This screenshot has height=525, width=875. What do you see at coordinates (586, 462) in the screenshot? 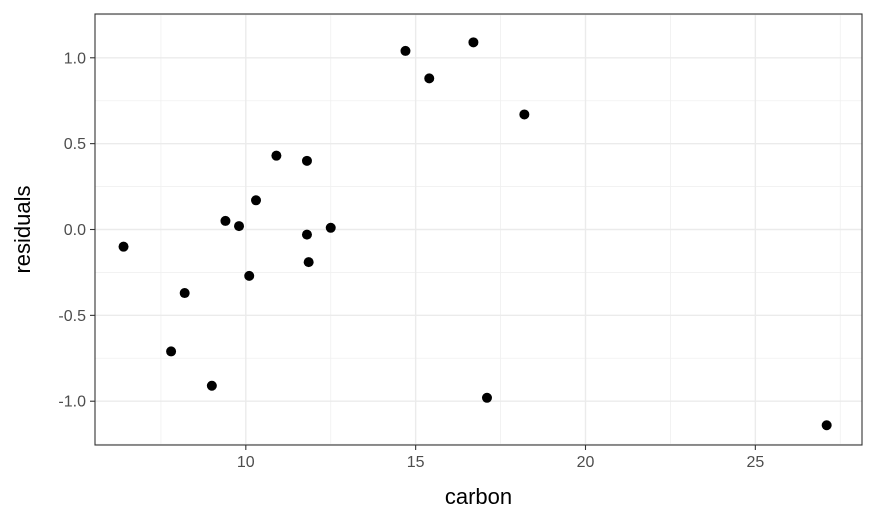
I see `x-tick-label: 20` at bounding box center [586, 462].